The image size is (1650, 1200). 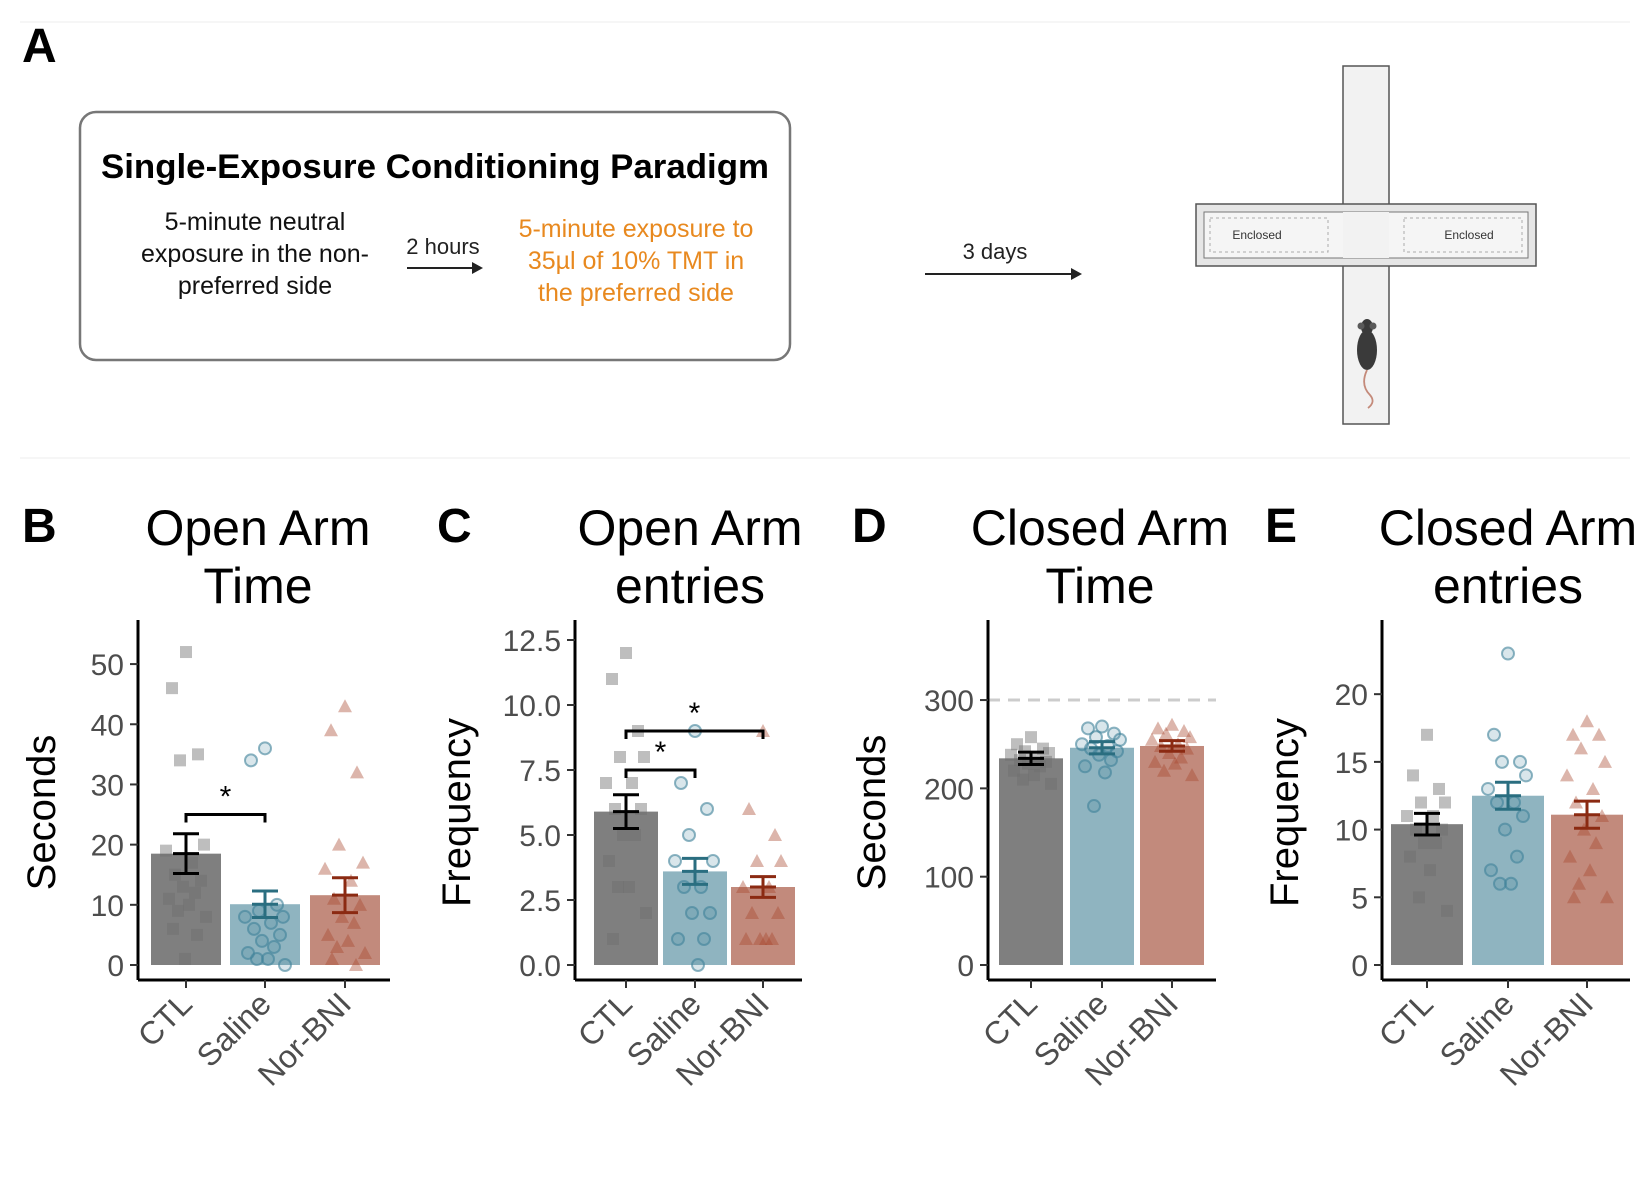 I want to click on arrow-2-head-icon, so click(x=1076, y=274).